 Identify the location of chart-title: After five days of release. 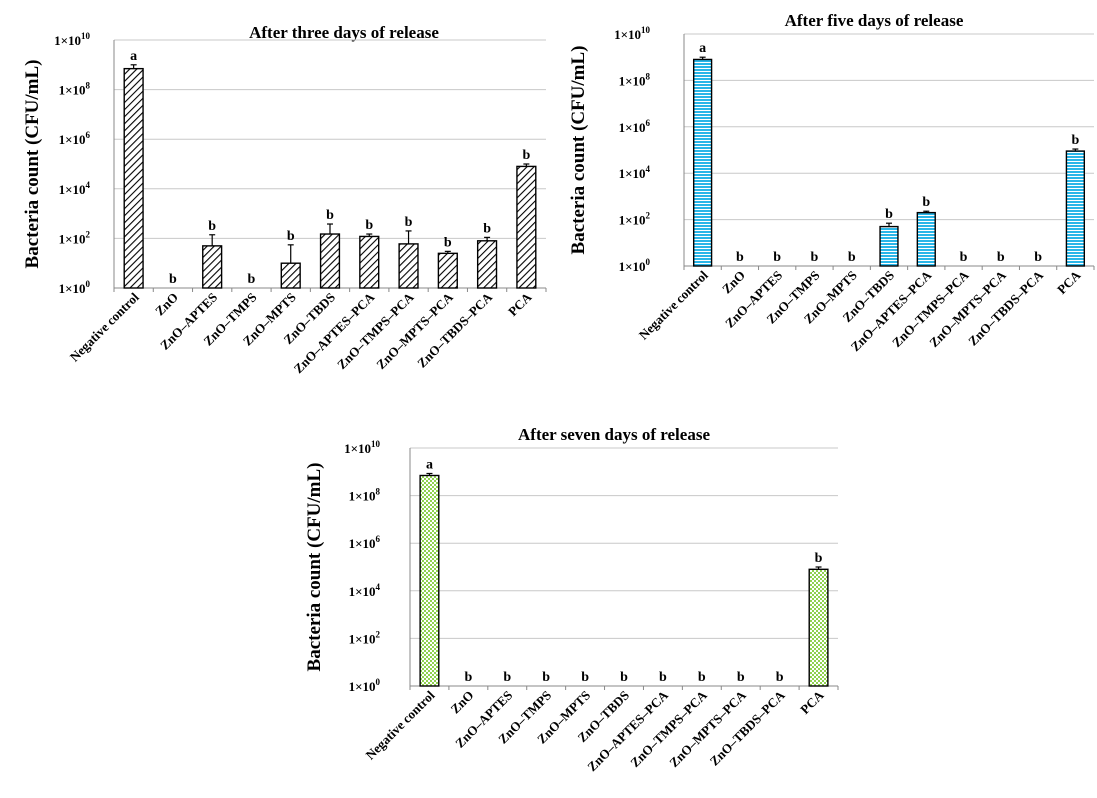
(874, 20).